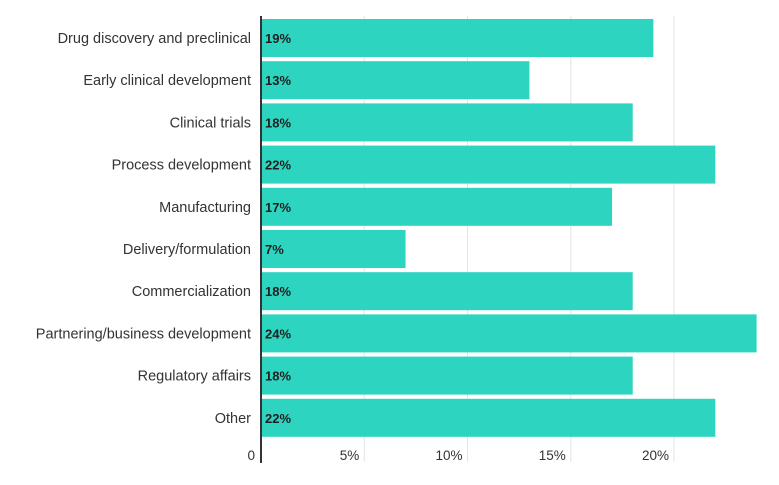 This screenshot has width=779, height=485. Describe the element at coordinates (278, 38) in the screenshot. I see `data-label: 19%` at that location.